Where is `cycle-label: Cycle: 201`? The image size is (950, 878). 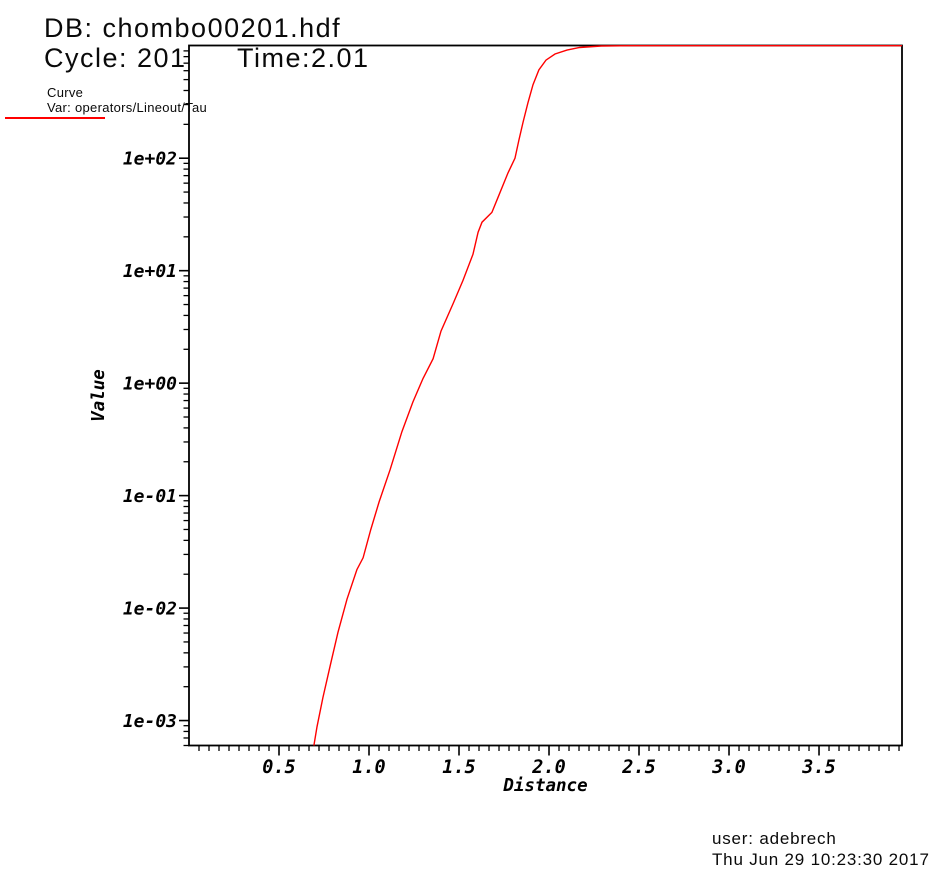
cycle-label: Cycle: 201 is located at coordinates (115, 58).